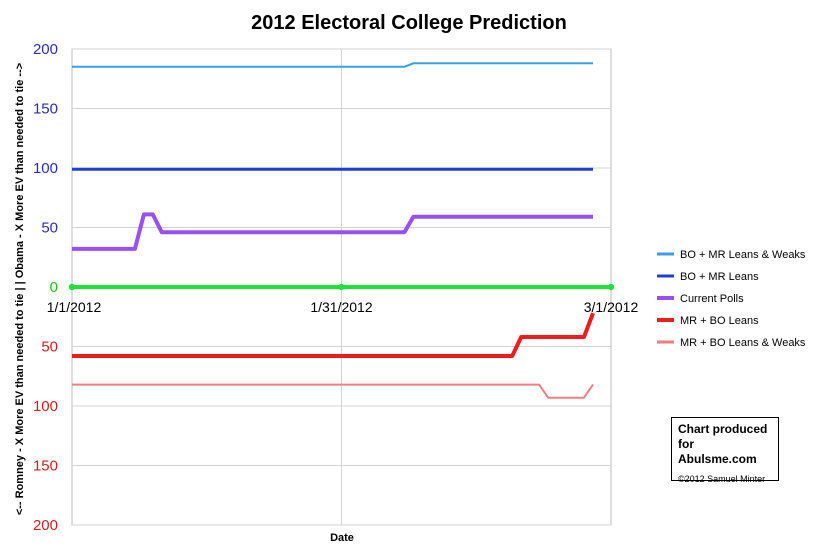 The height and width of the screenshot is (556, 819). What do you see at coordinates (341, 307) in the screenshot?
I see `x-tick-label: 1/31/2012` at bounding box center [341, 307].